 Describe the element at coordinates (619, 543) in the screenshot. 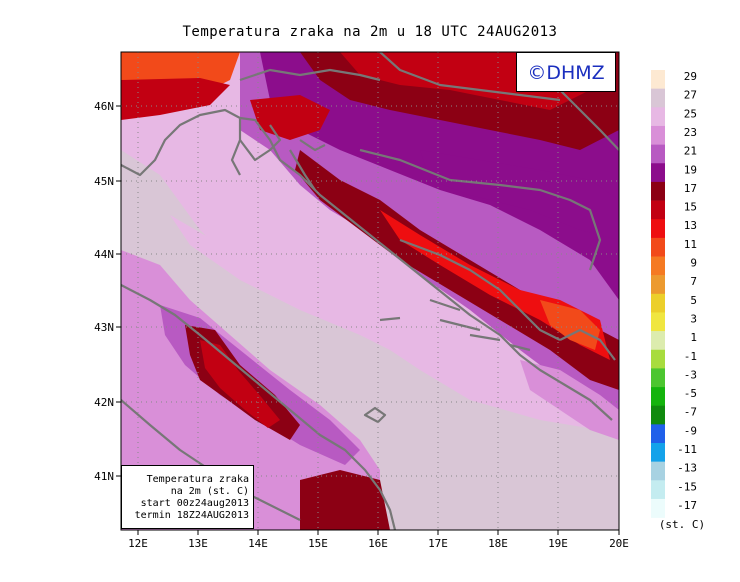

I see `lon-label: 20E` at that location.